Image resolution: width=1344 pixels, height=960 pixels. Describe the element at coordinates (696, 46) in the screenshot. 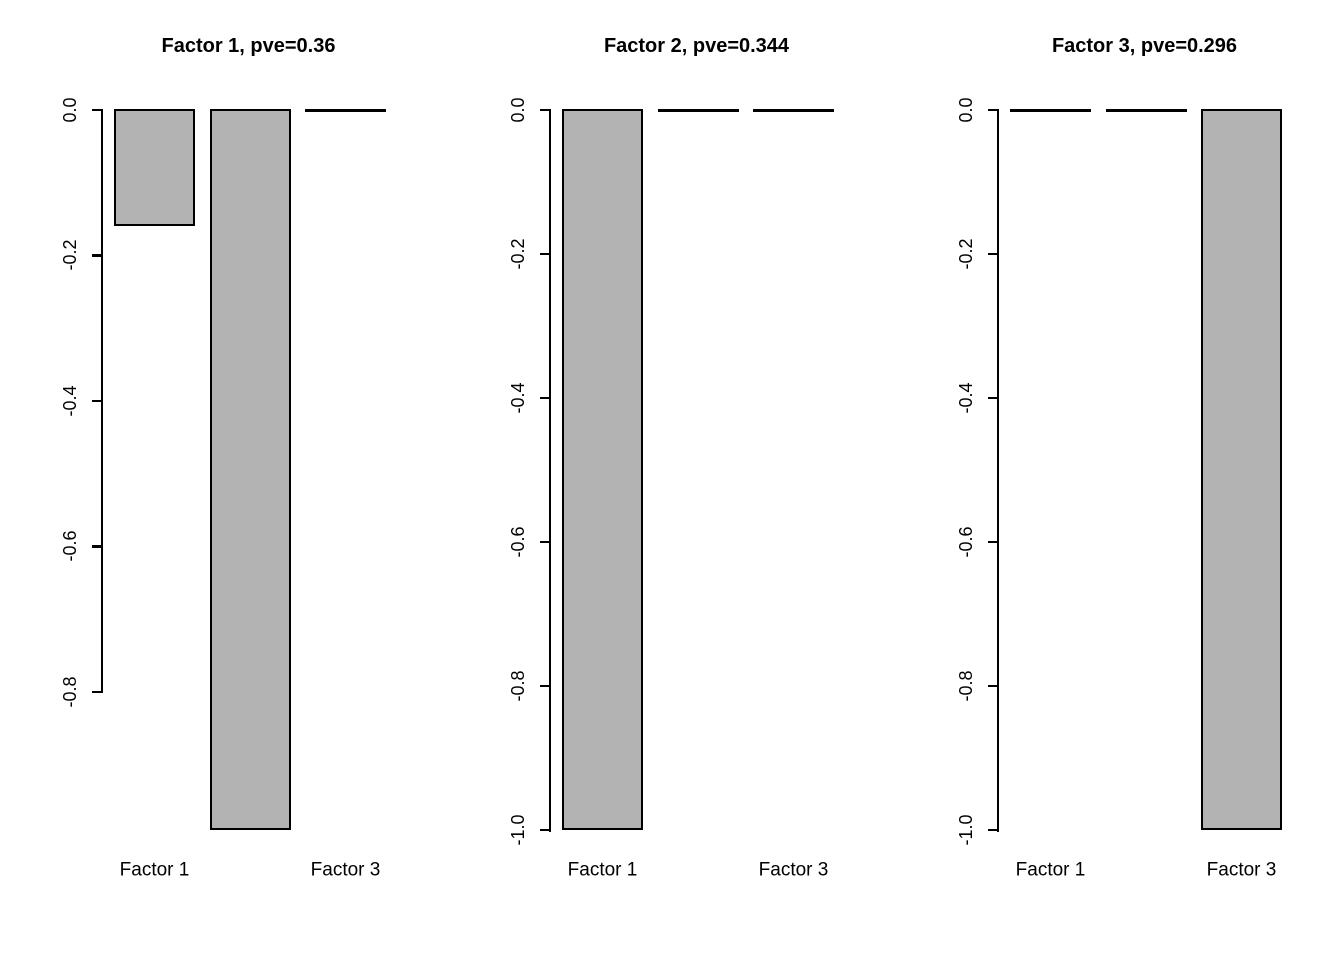

I see `panel-title: Factor 2, pve=0.344` at that location.